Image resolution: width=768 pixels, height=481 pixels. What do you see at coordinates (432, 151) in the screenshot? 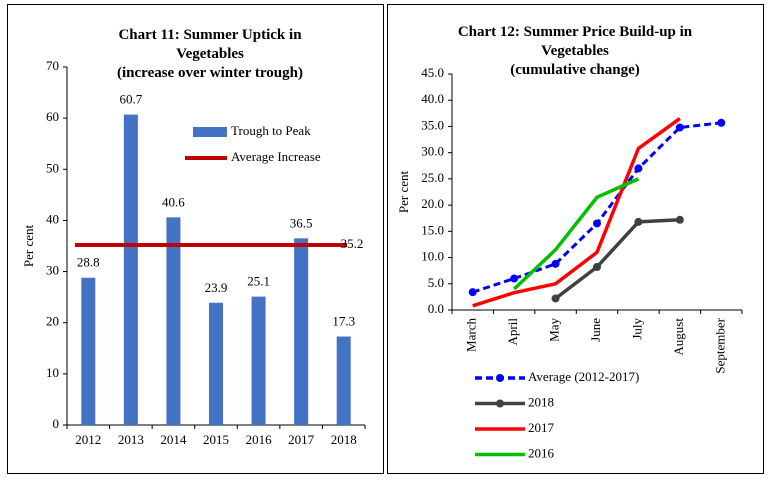
I see `y-tick-label: 30.0` at bounding box center [432, 151].